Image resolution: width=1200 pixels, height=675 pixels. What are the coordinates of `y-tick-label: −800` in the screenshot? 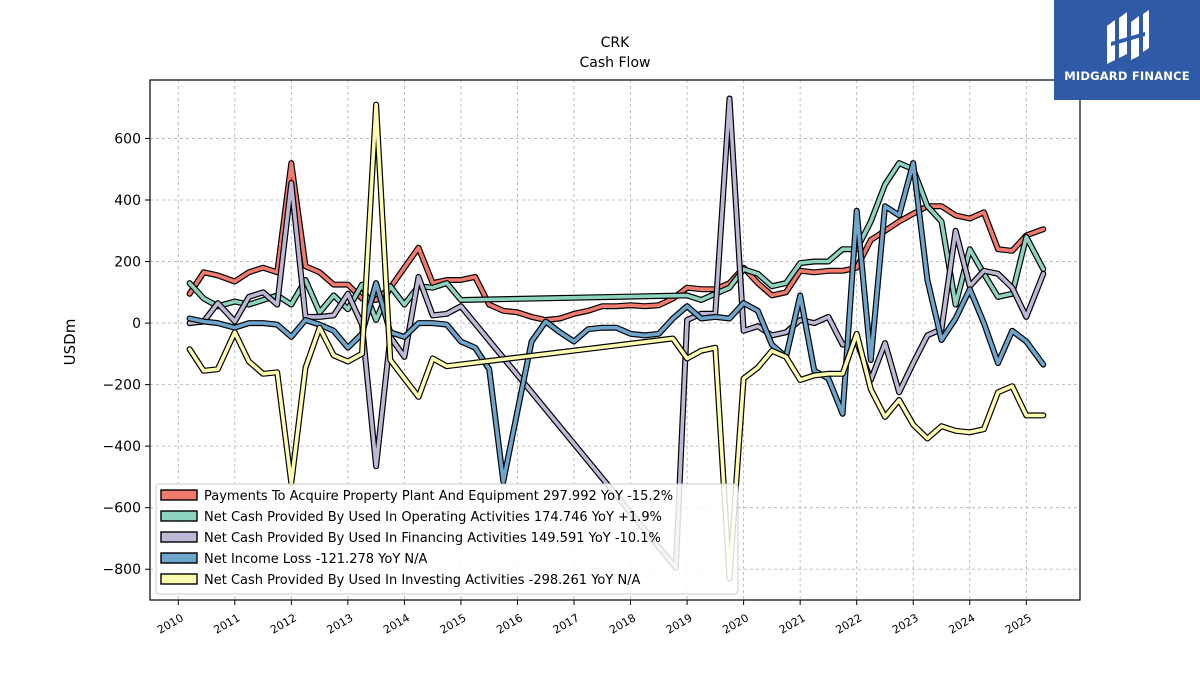 It's located at (122, 570).